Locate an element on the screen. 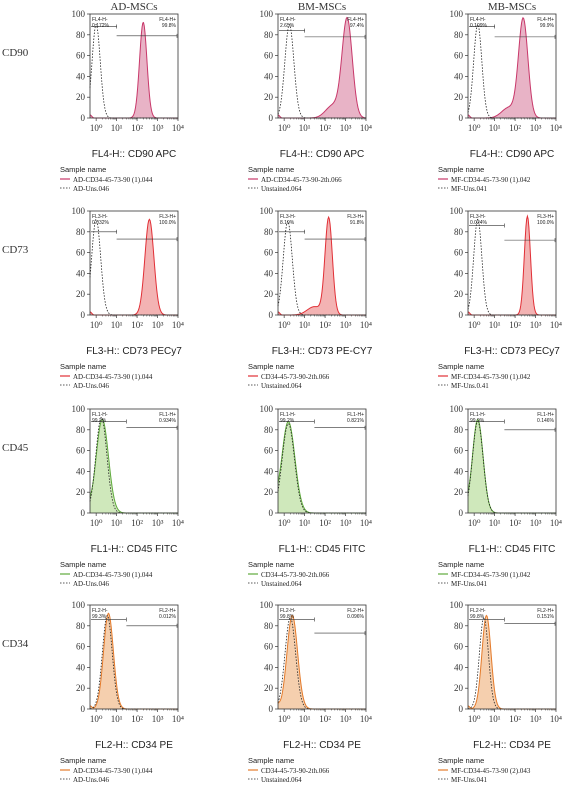 This screenshot has height=789, width=577. legend-unstained-label: AD-Uns.046 is located at coordinates (91, 386).